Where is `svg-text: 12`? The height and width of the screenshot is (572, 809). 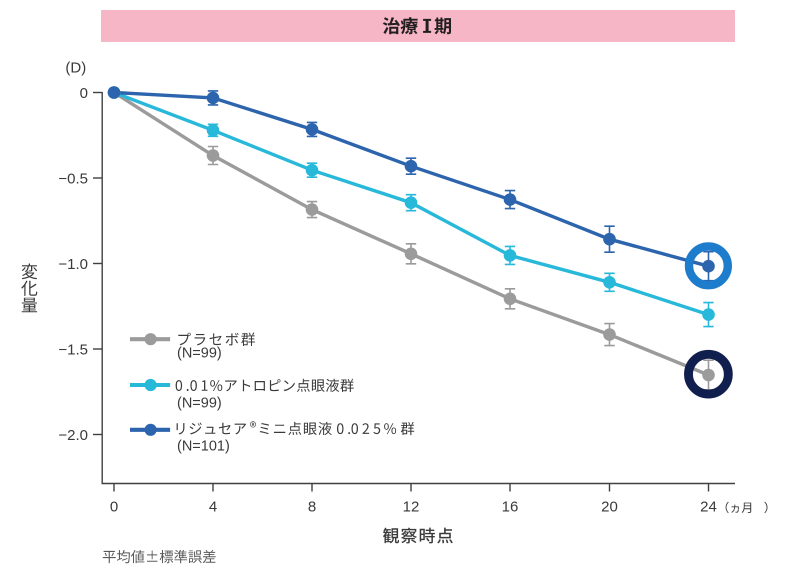 svg-text: 12 is located at coordinates (411, 507).